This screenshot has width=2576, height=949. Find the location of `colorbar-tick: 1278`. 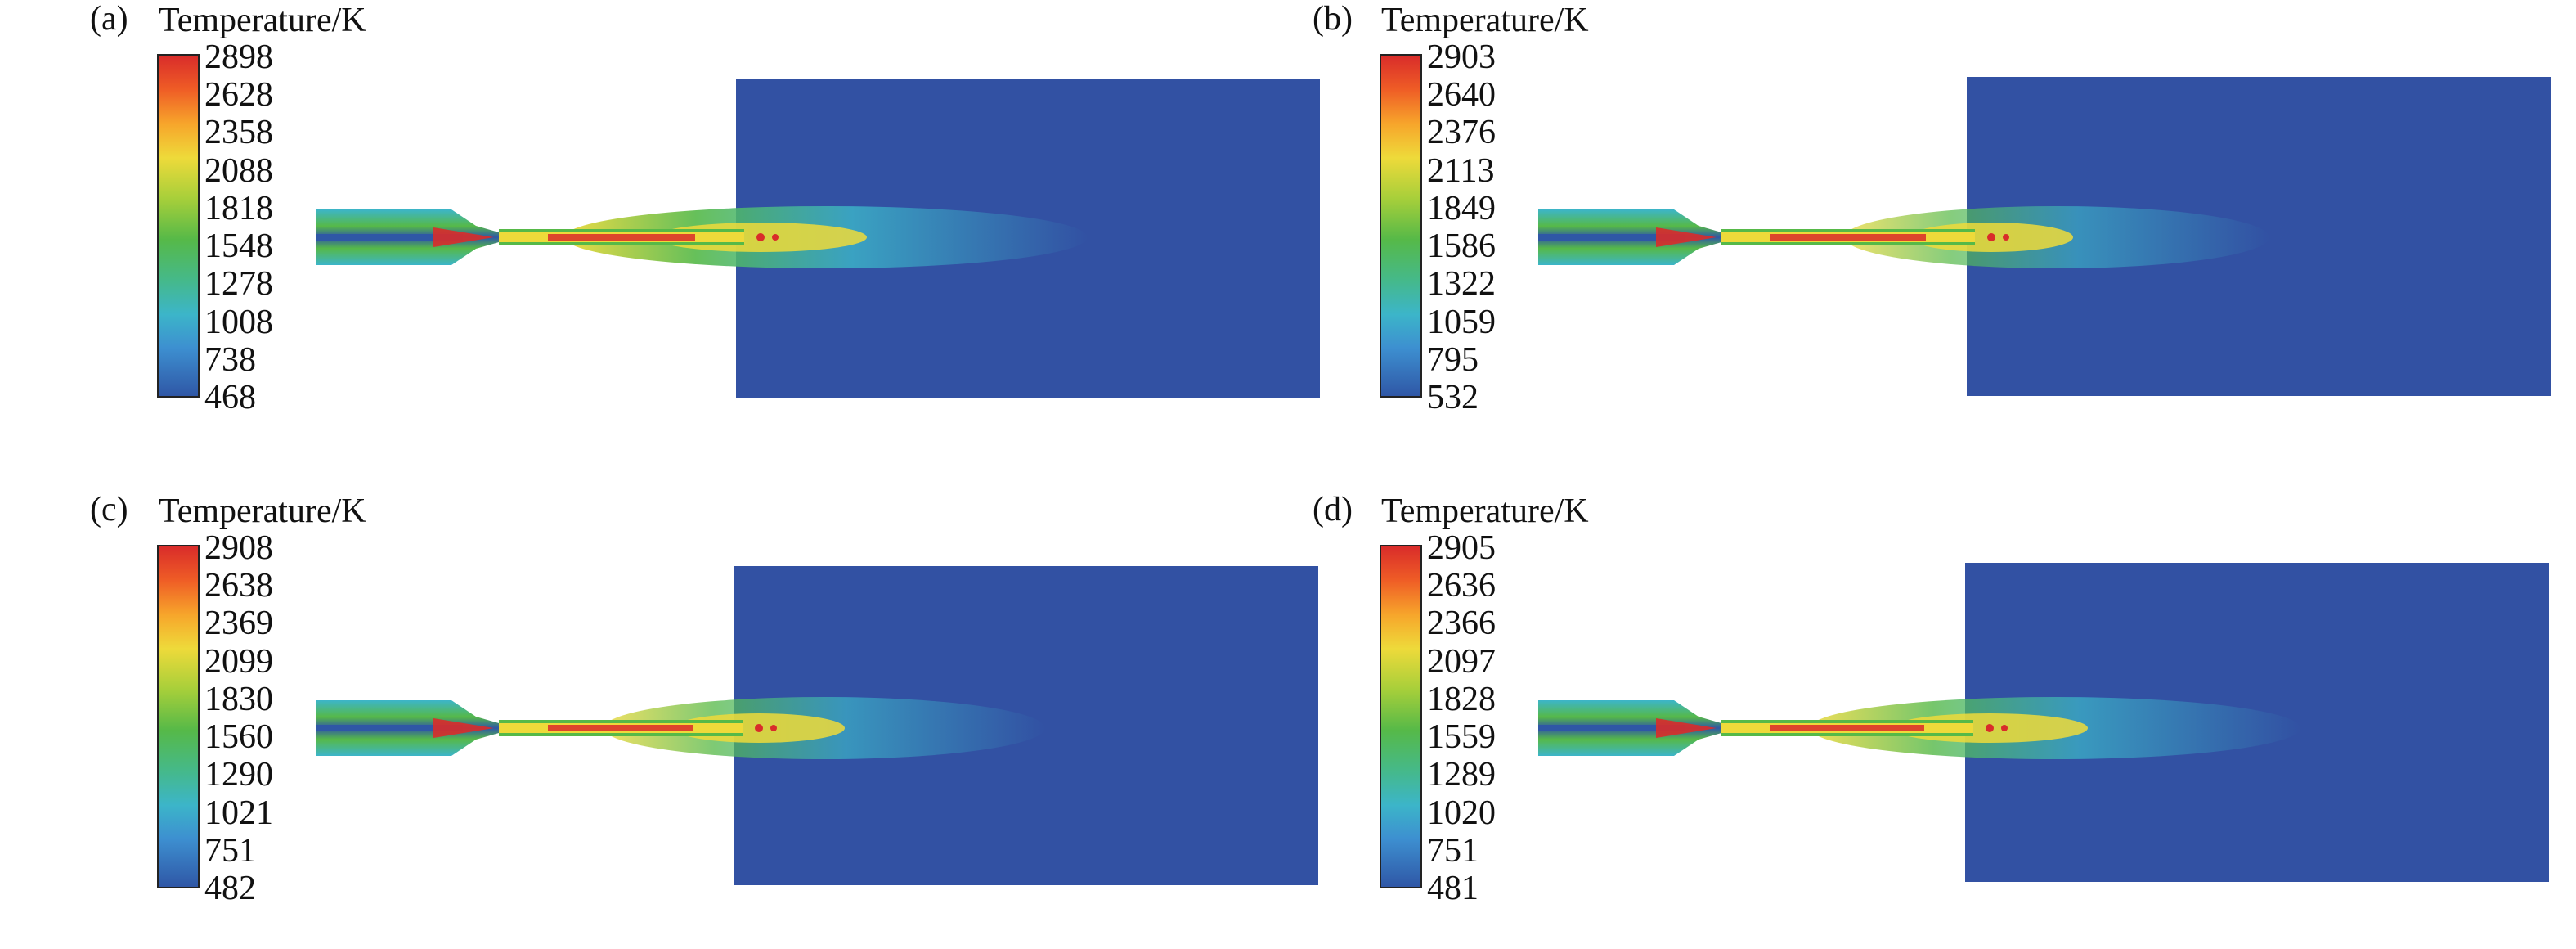

colorbar-tick: 1278 is located at coordinates (239, 284).